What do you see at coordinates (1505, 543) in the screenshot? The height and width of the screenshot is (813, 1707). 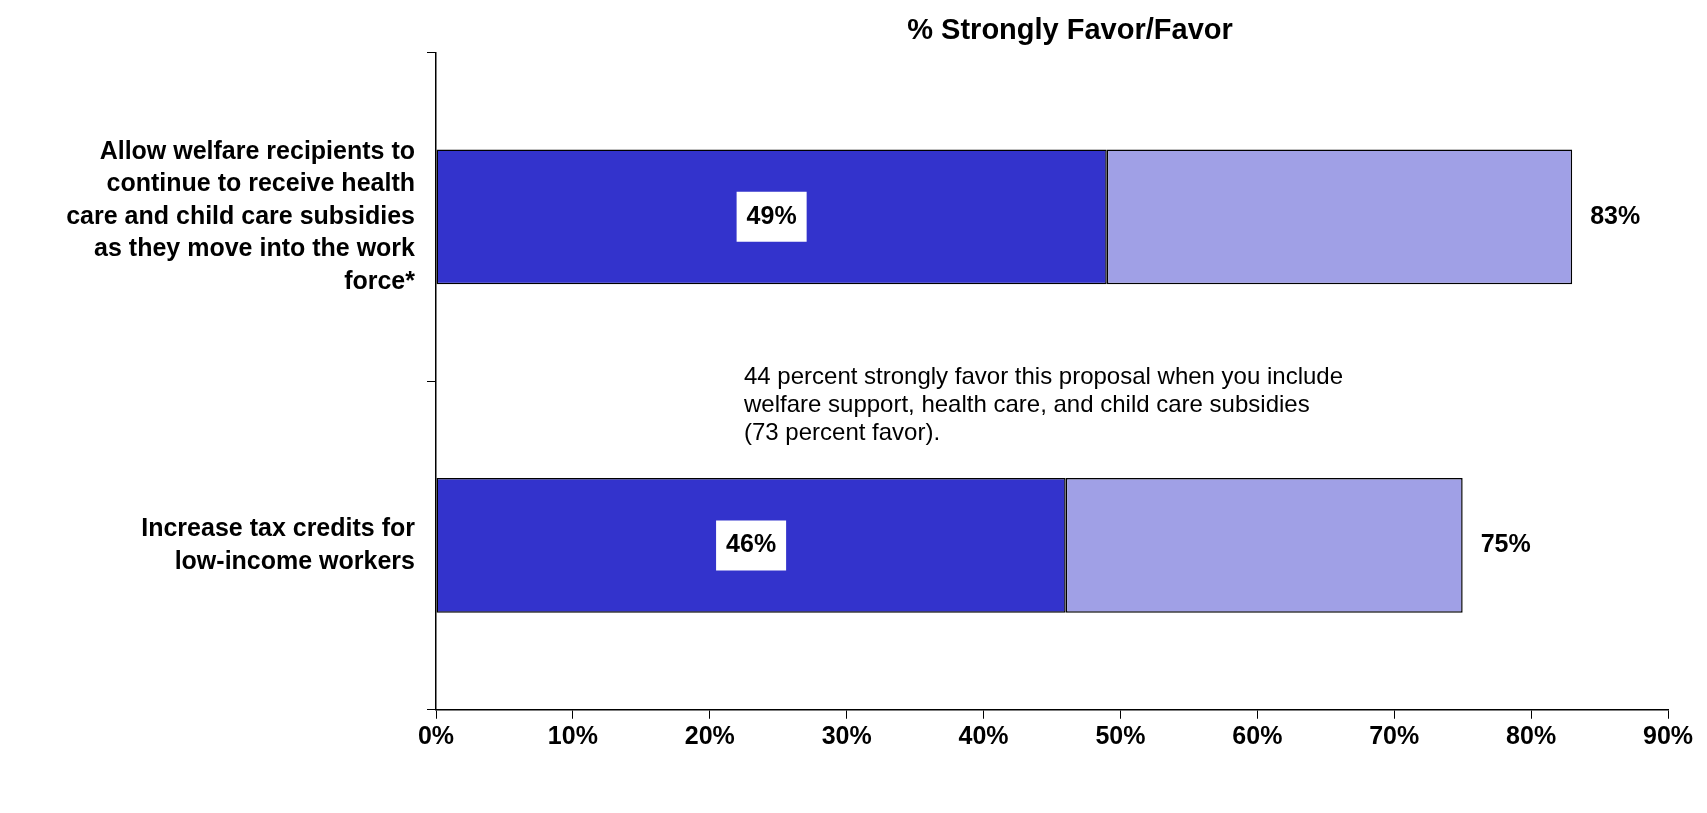 I see `total-label: 75%` at bounding box center [1505, 543].